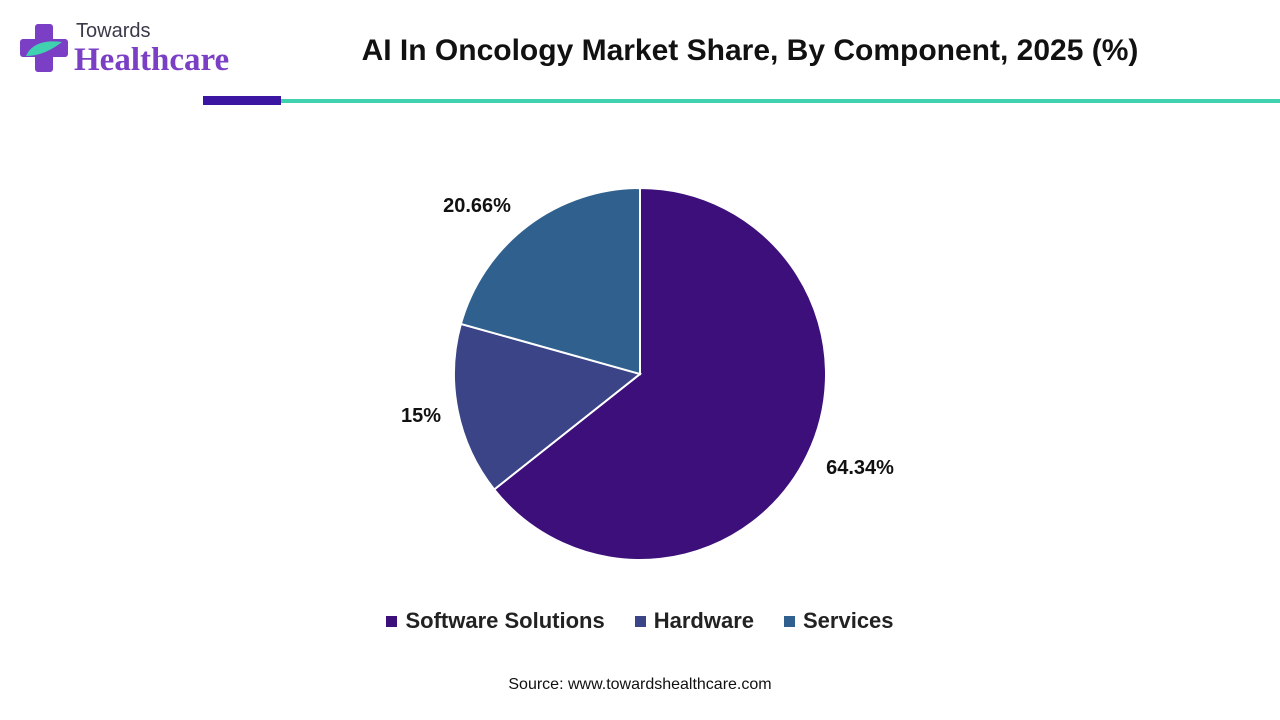 This screenshot has height=720, width=1280. Describe the element at coordinates (421, 416) in the screenshot. I see `data-label-hardware: 15%` at that location.